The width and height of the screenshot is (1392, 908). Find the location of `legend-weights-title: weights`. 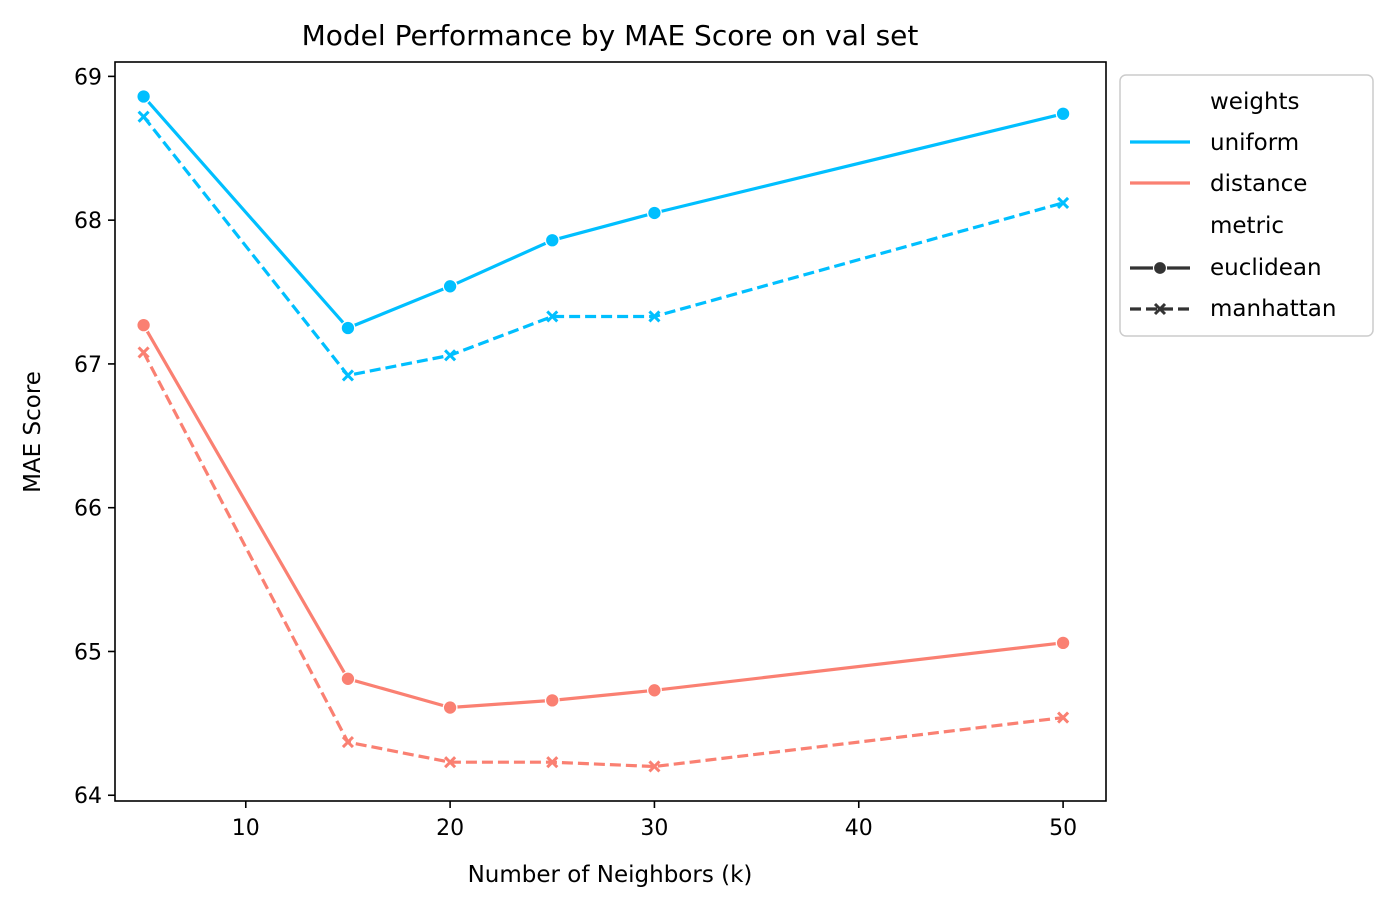

legend-weights-title: weights is located at coordinates (1255, 102).